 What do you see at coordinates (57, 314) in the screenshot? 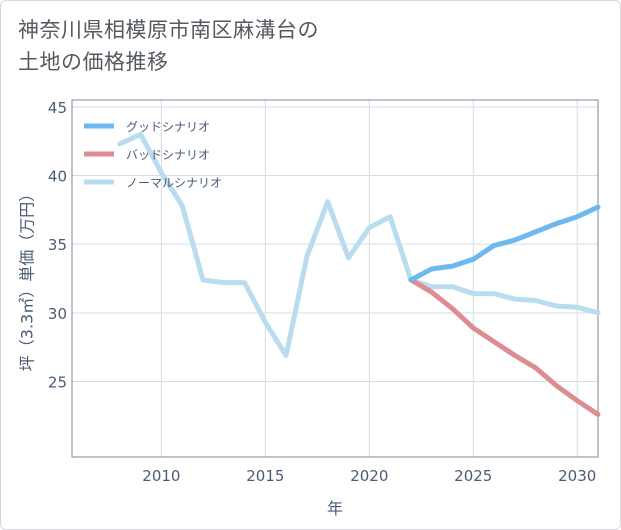
I see `y-tick-label: 30` at bounding box center [57, 314].